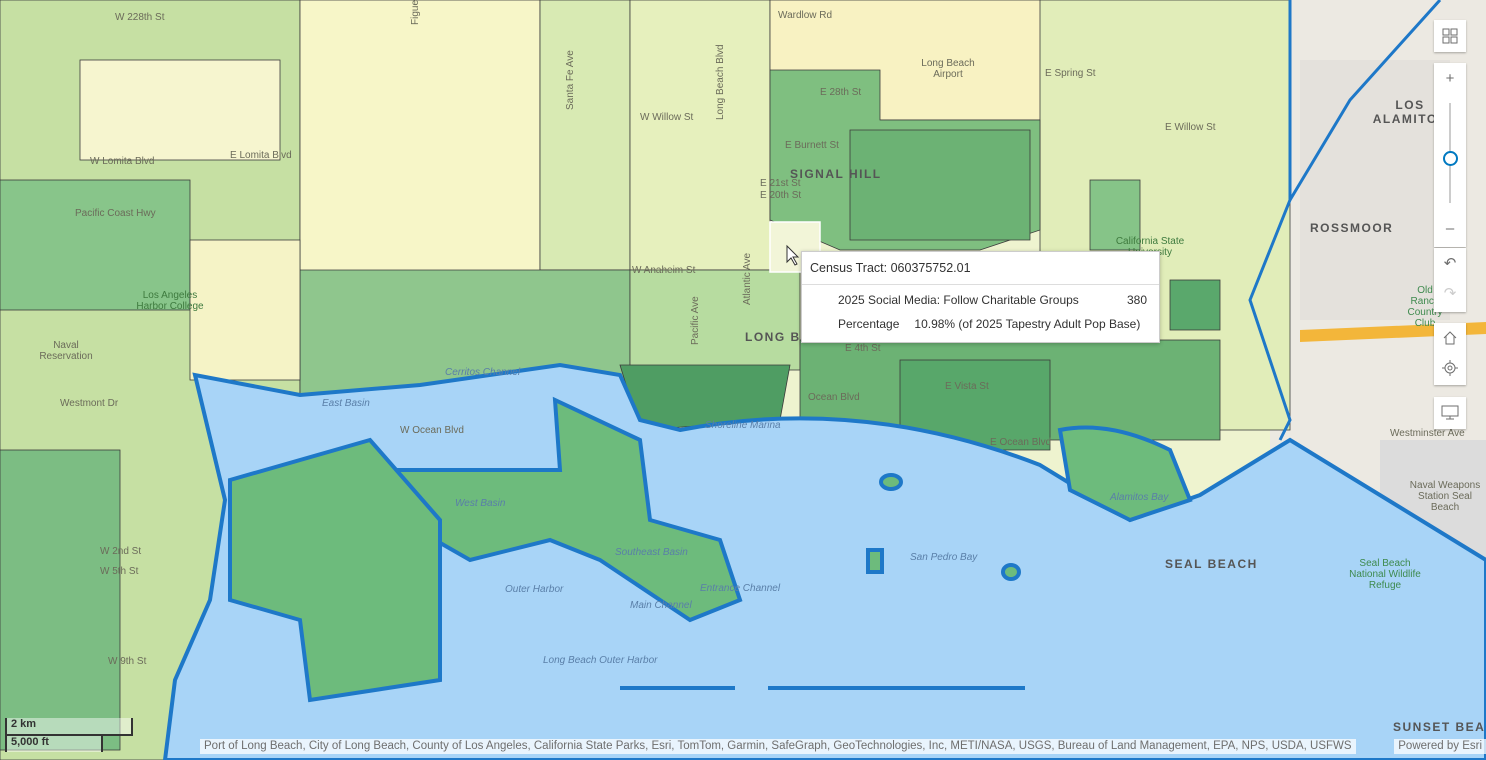  I want to click on water-label: San Pedro Bay, so click(944, 557).